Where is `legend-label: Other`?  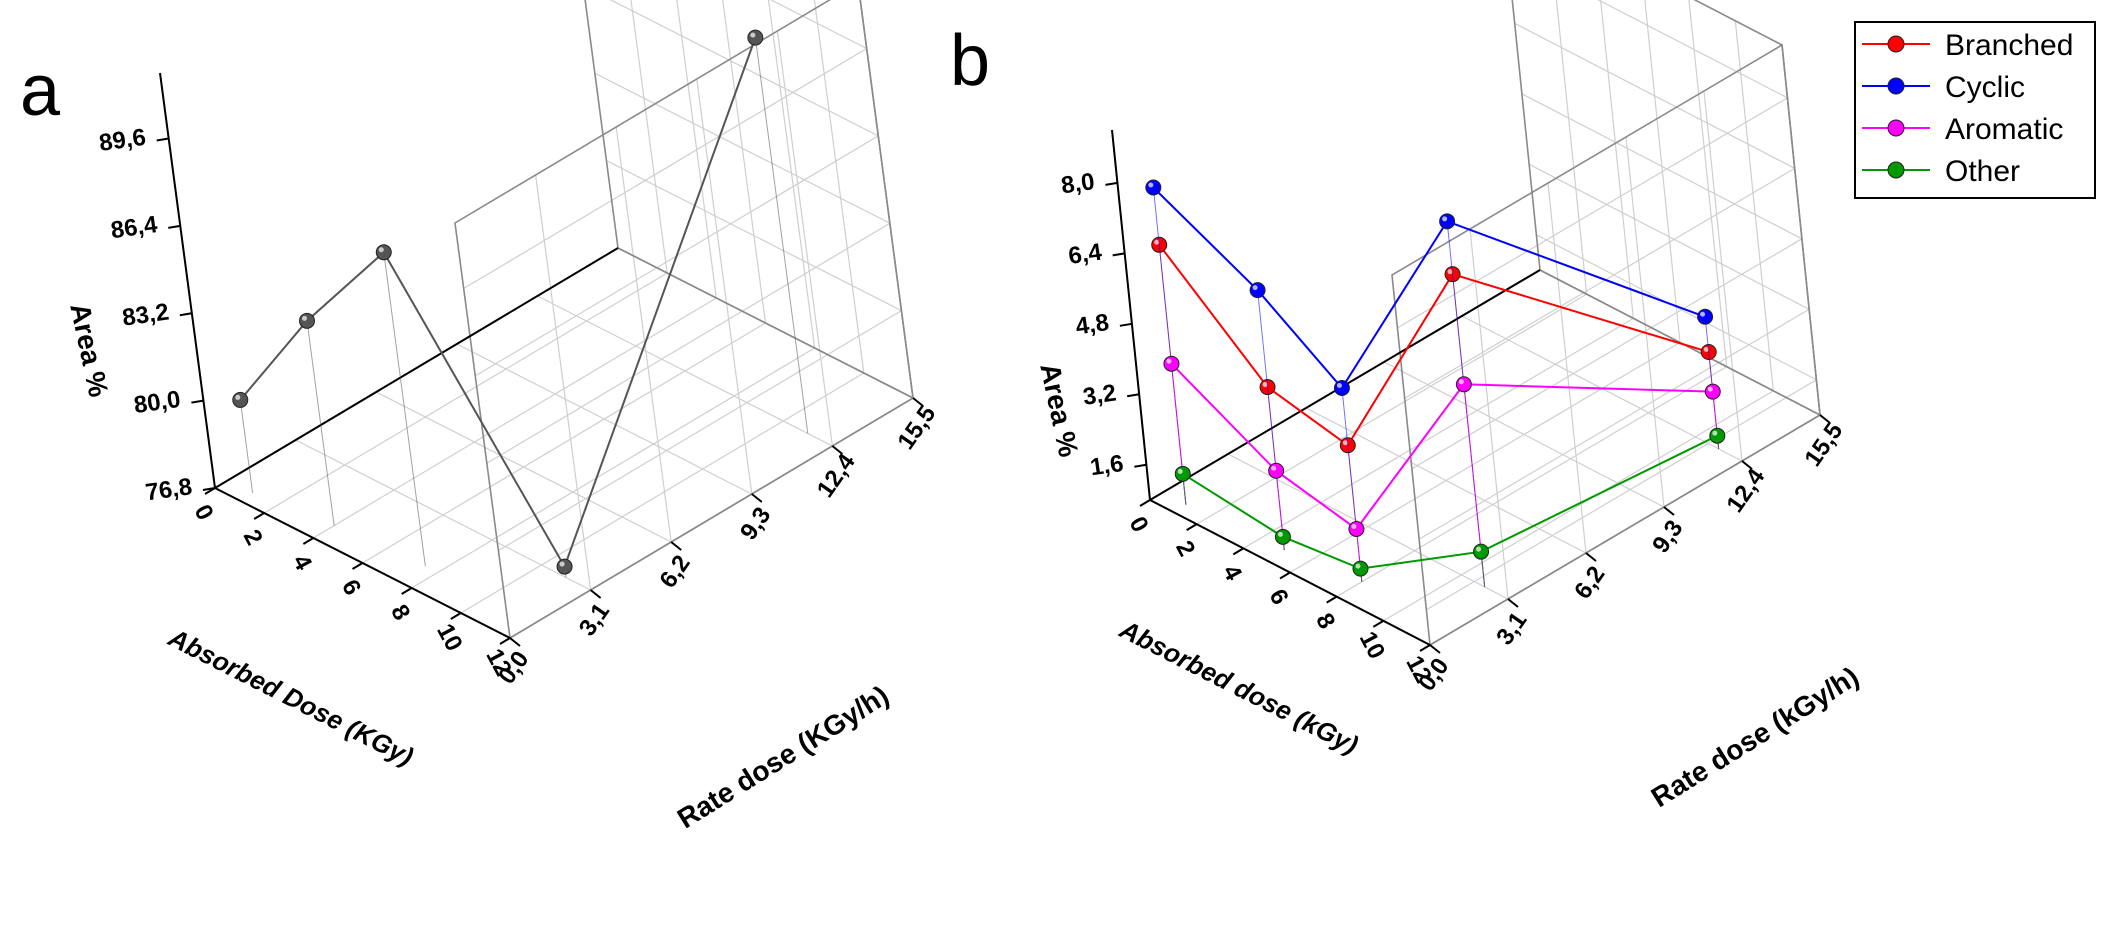 legend-label: Other is located at coordinates (1982, 171).